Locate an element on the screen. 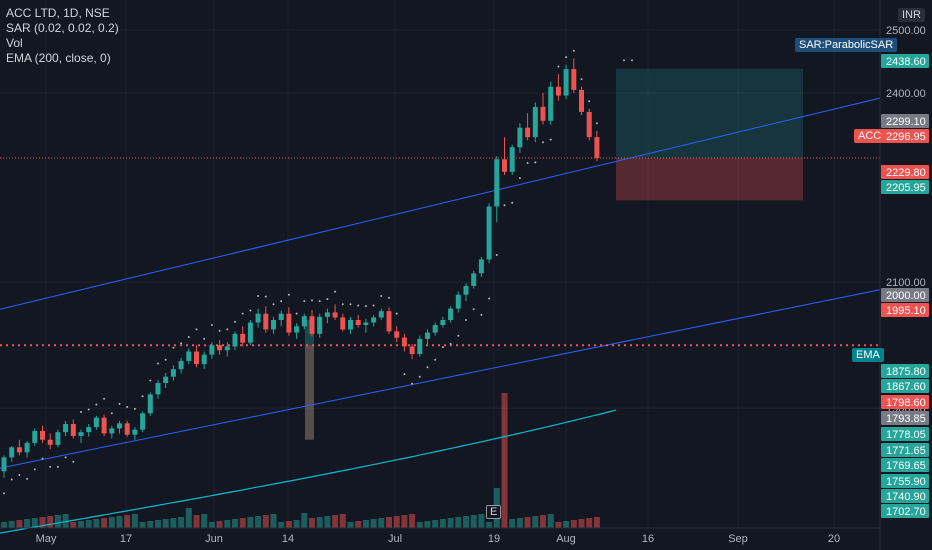 Image resolution: width=932 pixels, height=550 pixels. currency-label: INR is located at coordinates (911, 15).